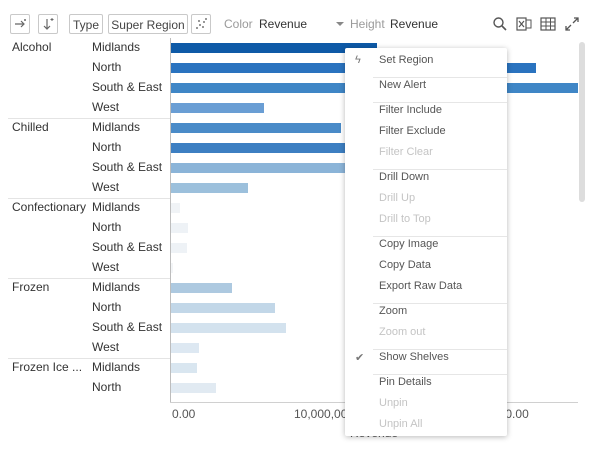 This screenshot has height=460, width=592. What do you see at coordinates (421, 286) in the screenshot?
I see `menu-item-export-raw-data: Export Raw Data` at bounding box center [421, 286].